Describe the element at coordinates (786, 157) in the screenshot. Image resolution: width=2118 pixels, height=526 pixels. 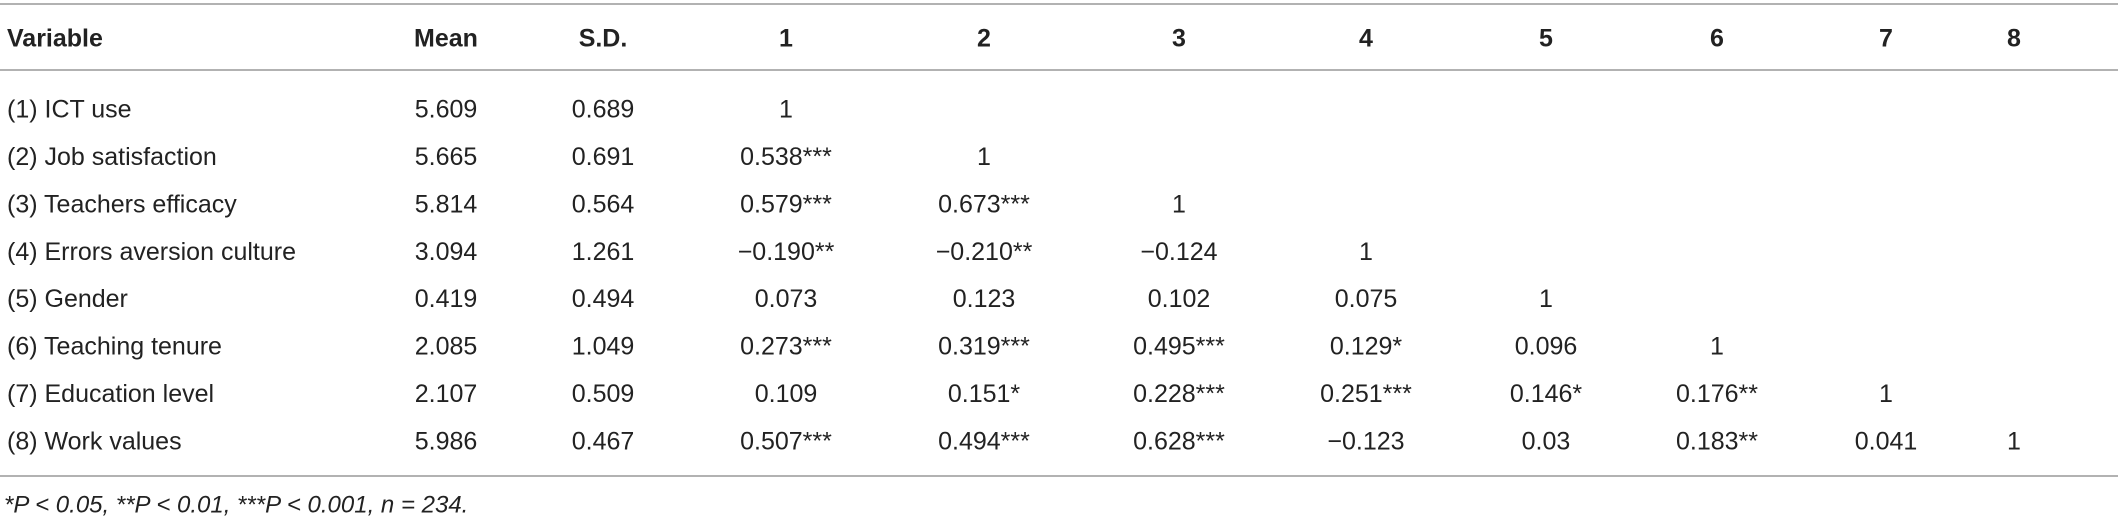
I see `cell: 0.538***` at that location.